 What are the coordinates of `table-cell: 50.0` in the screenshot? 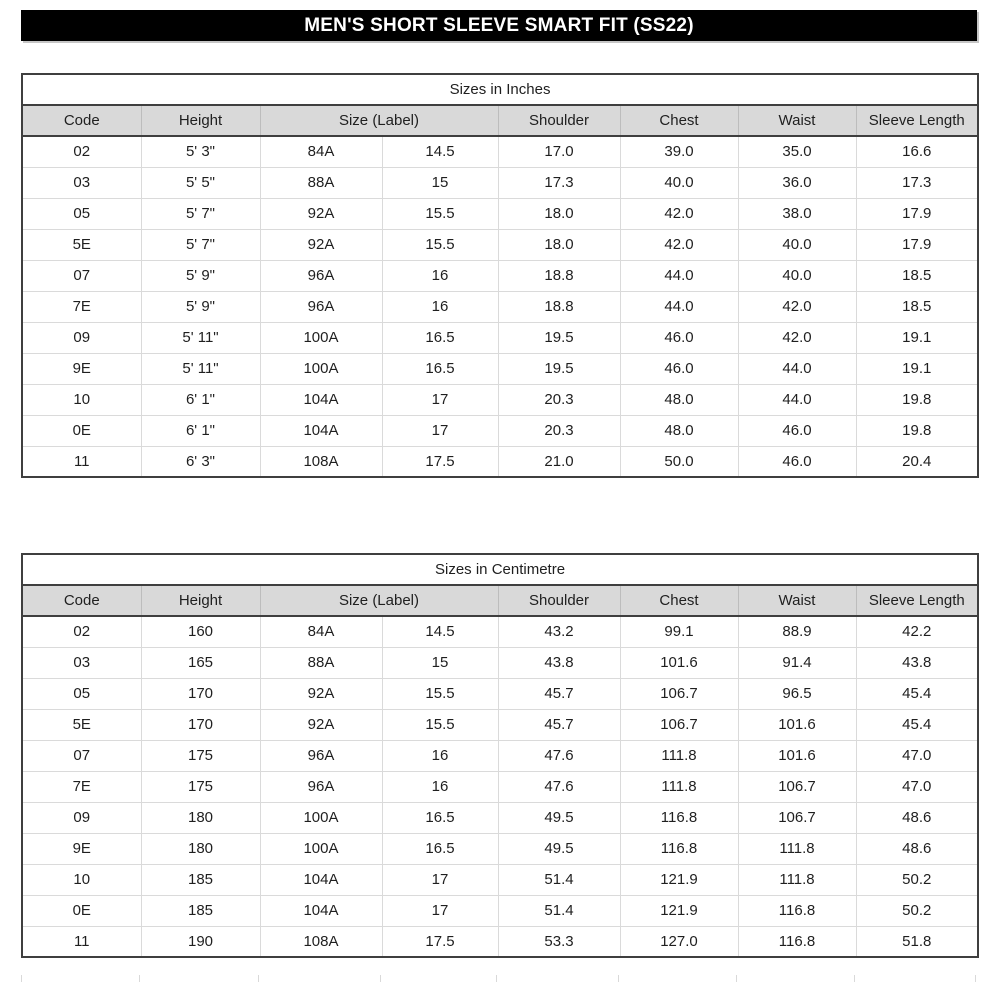 It's located at (679, 461).